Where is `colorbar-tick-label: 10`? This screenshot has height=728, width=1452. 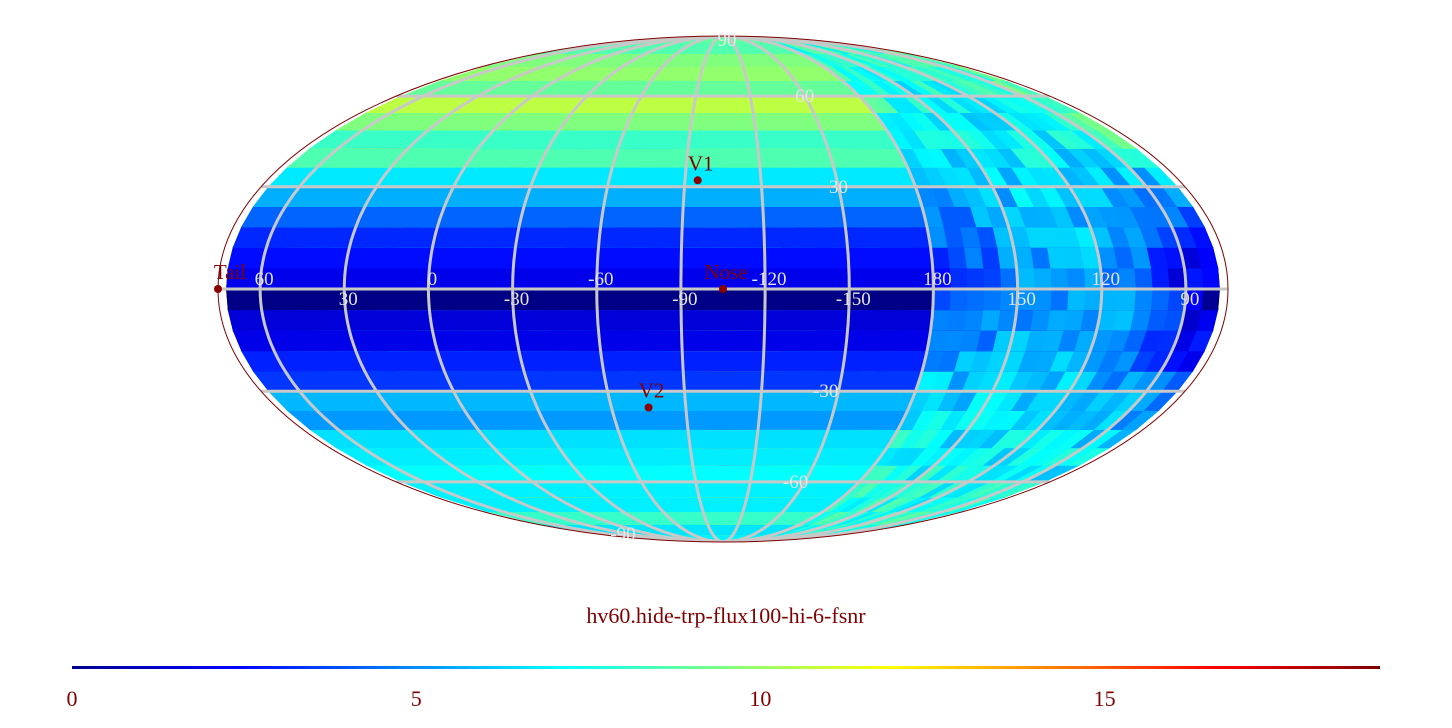 colorbar-tick-label: 10 is located at coordinates (760, 698).